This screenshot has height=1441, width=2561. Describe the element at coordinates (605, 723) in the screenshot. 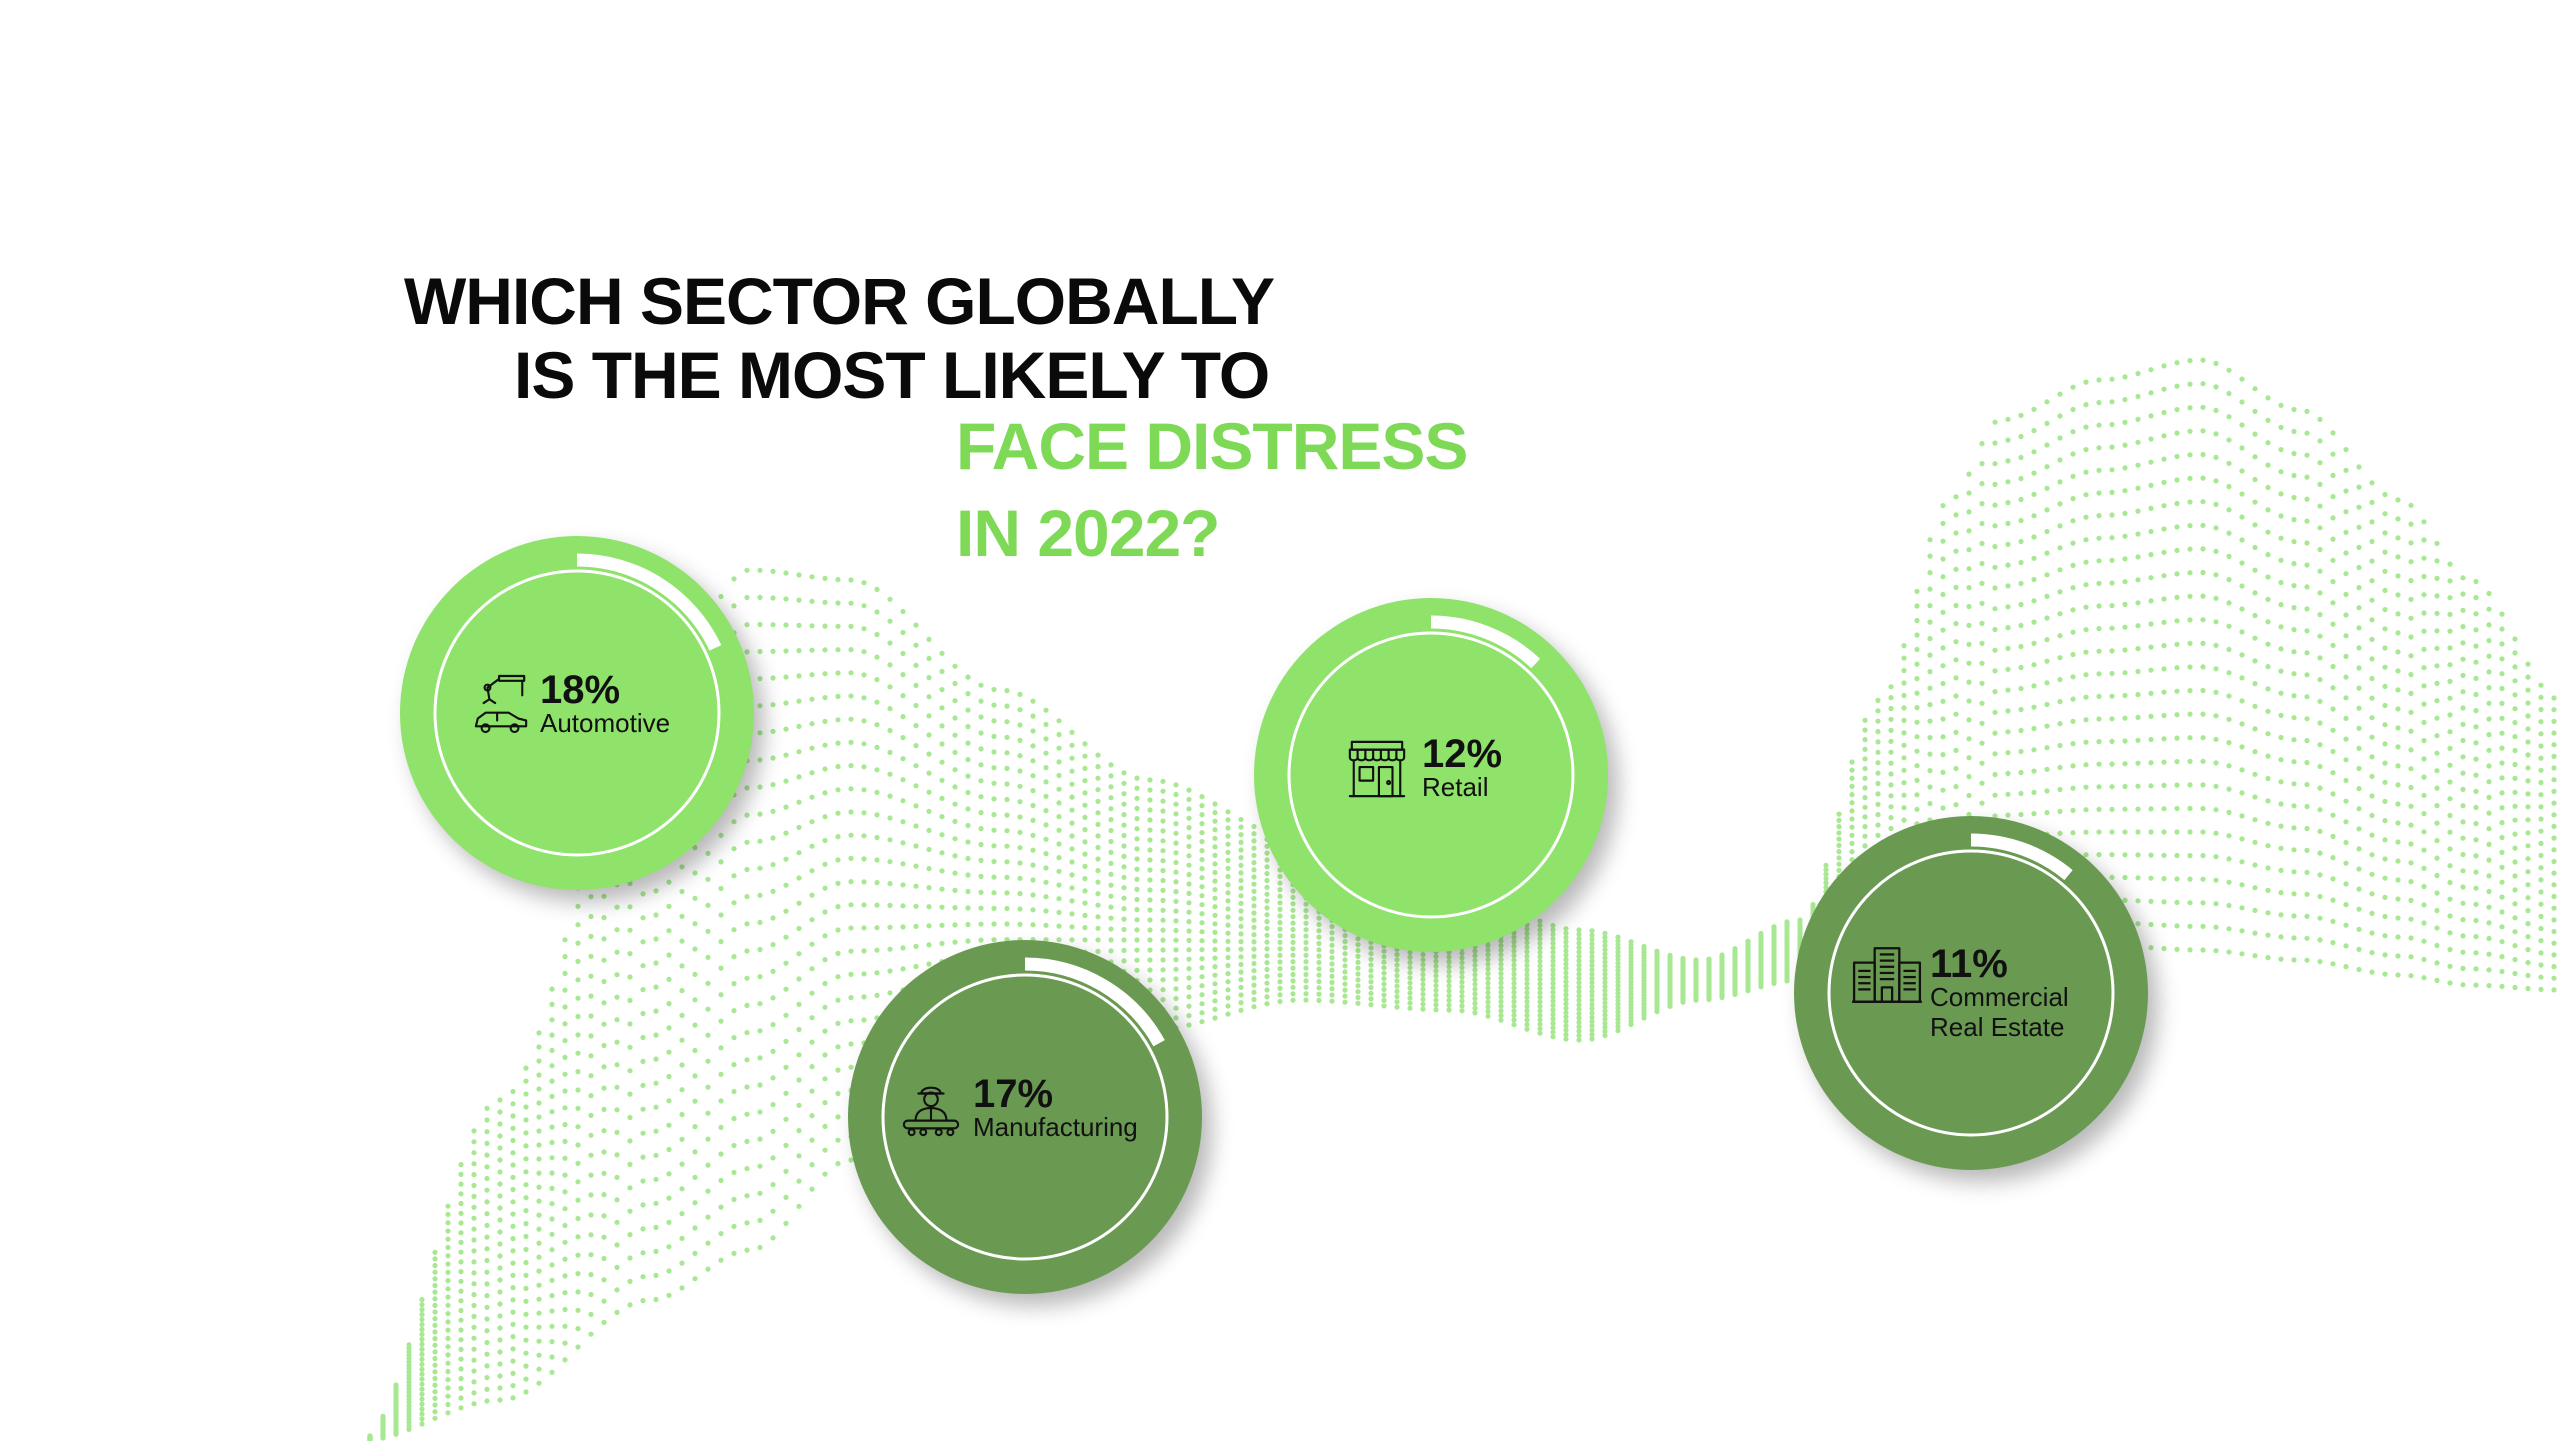

I see `sector-label: Automotive` at that location.